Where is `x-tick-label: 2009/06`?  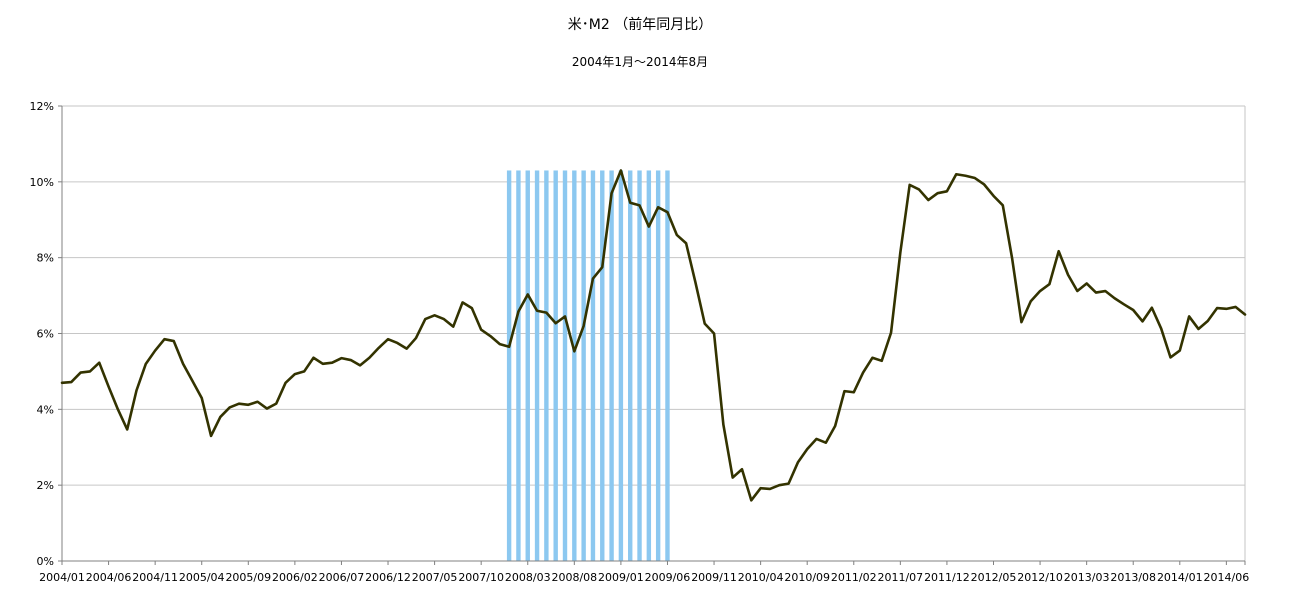
x-tick-label: 2009/06 is located at coordinates (668, 577).